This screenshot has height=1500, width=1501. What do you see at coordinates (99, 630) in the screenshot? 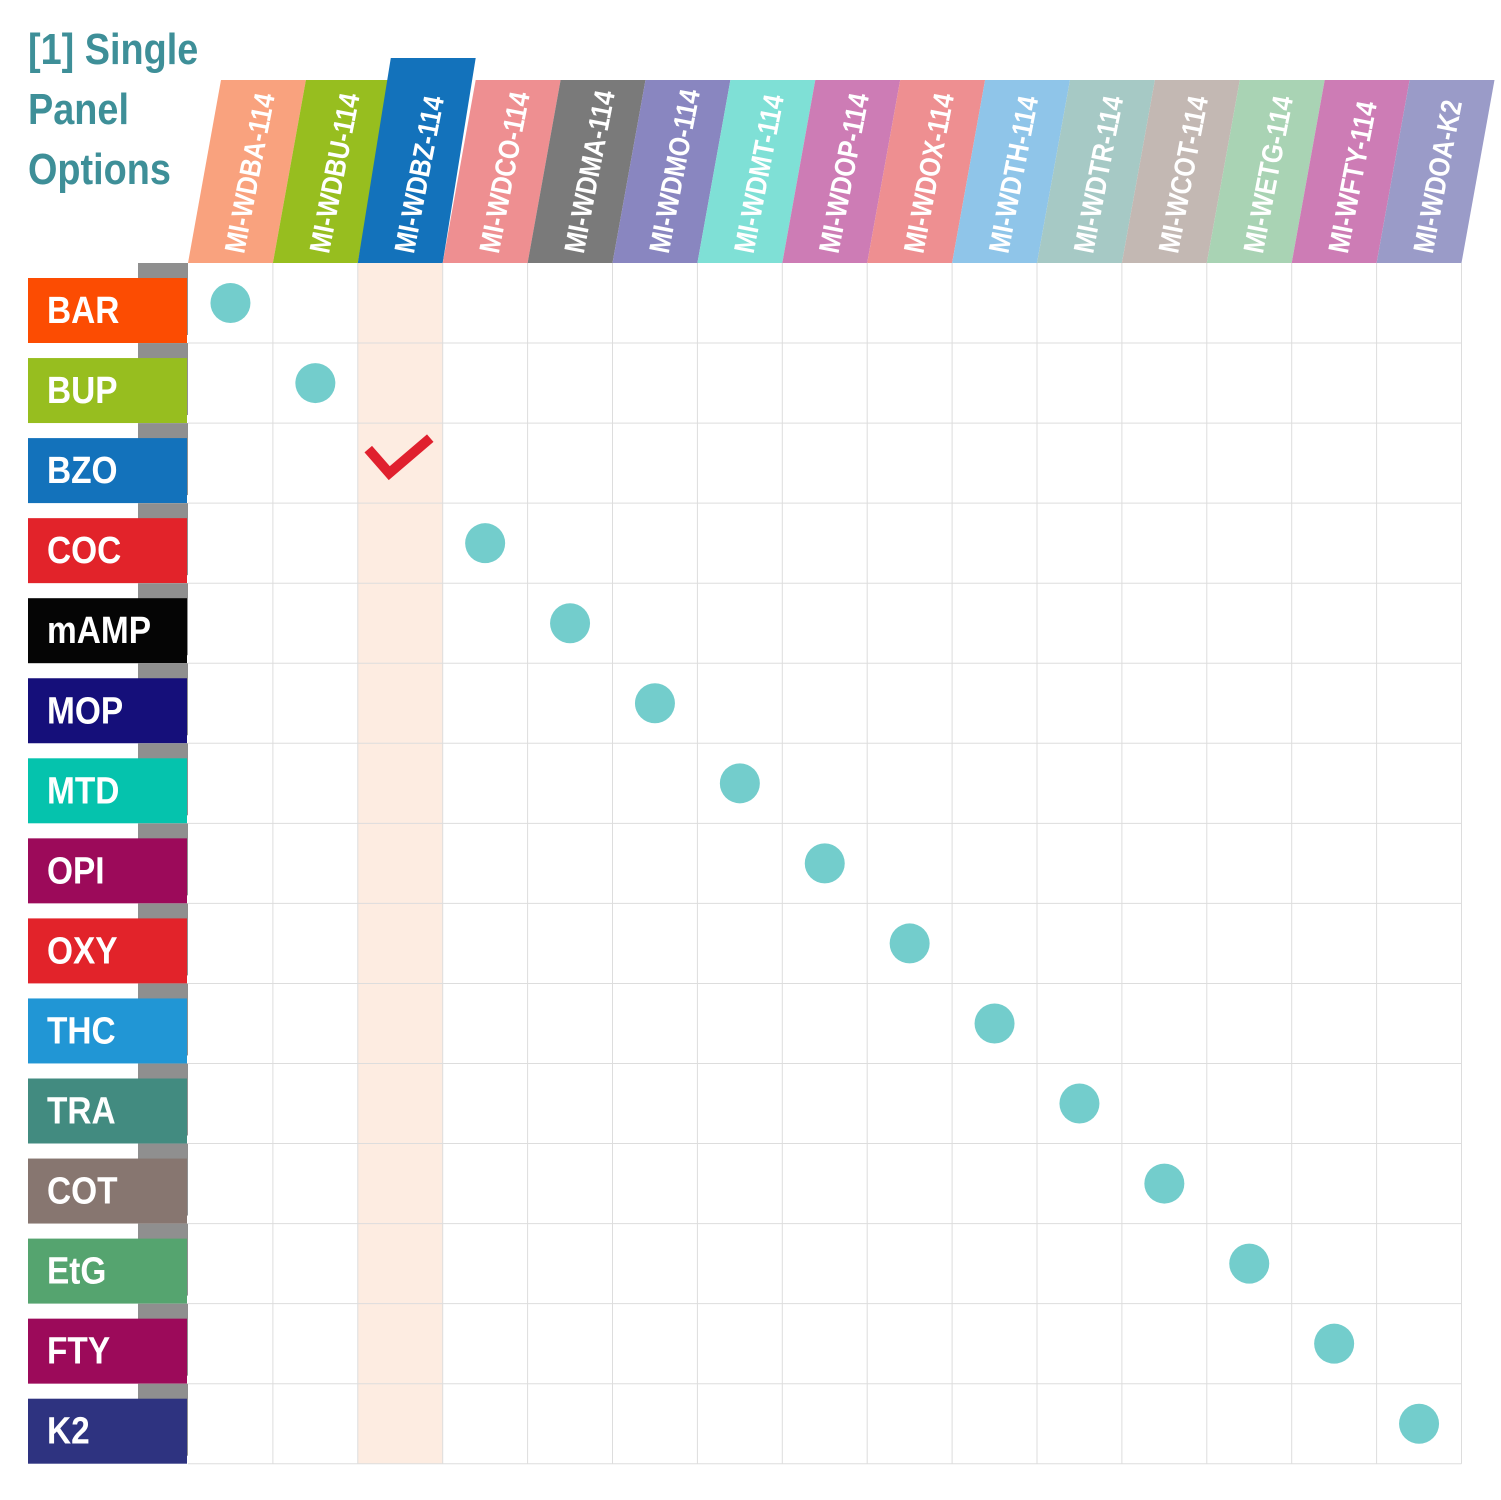
I see `row-label: mAMP` at bounding box center [99, 630].